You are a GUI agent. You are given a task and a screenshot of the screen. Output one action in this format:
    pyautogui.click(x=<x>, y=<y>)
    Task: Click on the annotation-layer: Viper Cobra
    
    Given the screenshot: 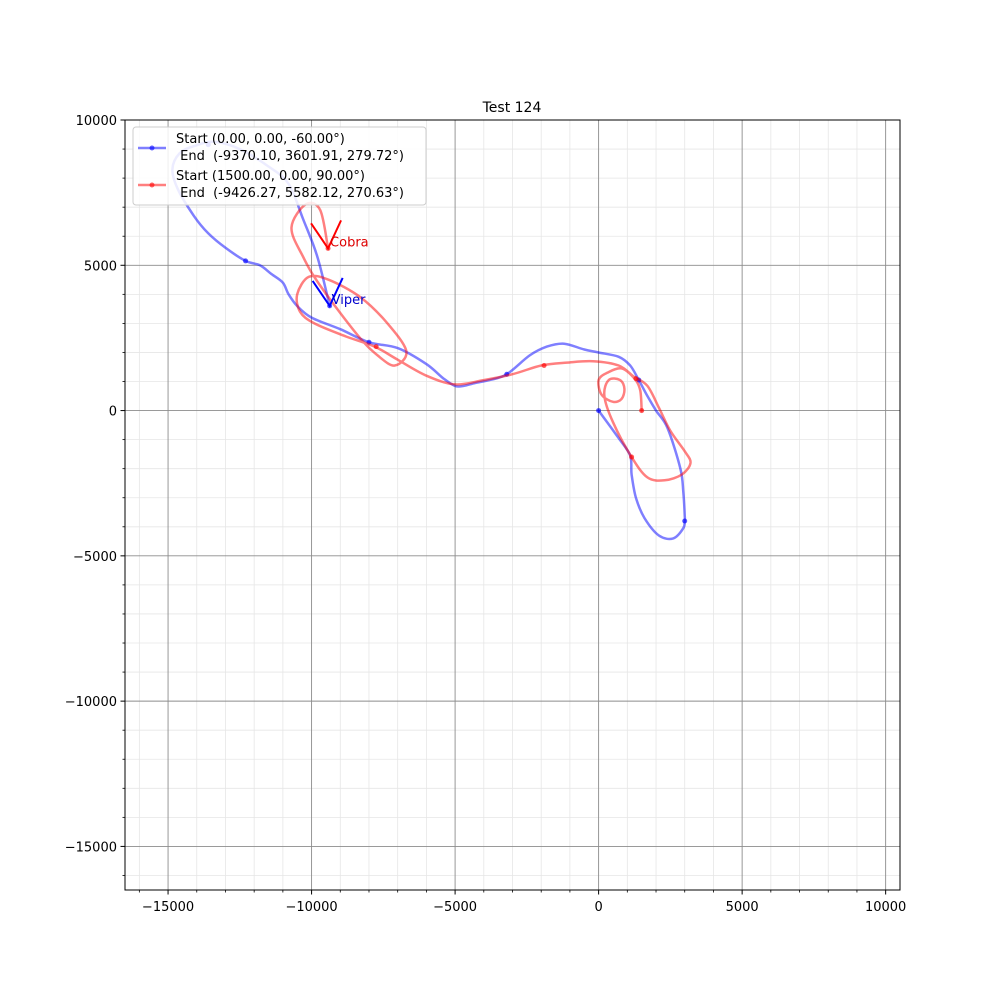 What is the action you would take?
    pyautogui.click(x=339, y=263)
    